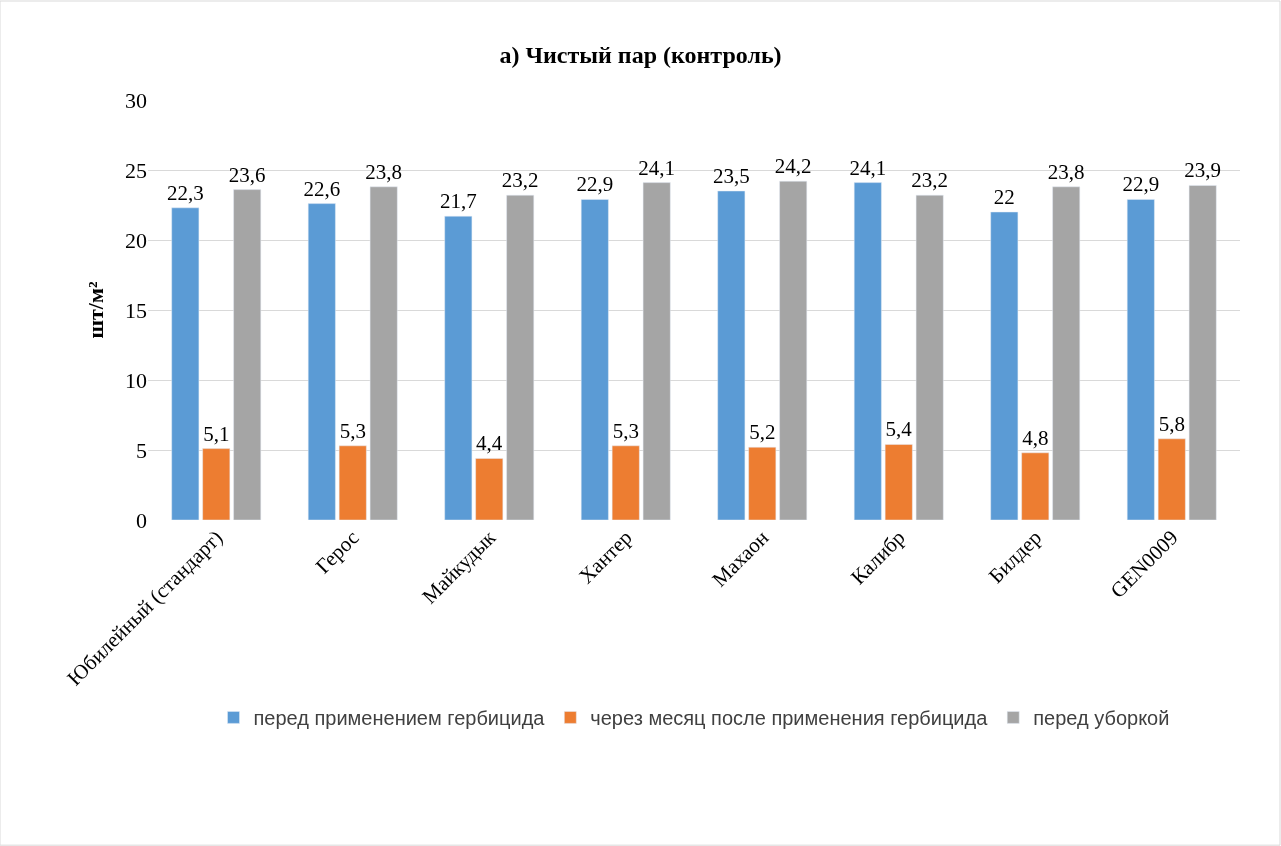  Describe the element at coordinates (95, 310) in the screenshot. I see `y-axis-title: шт/м²` at that location.